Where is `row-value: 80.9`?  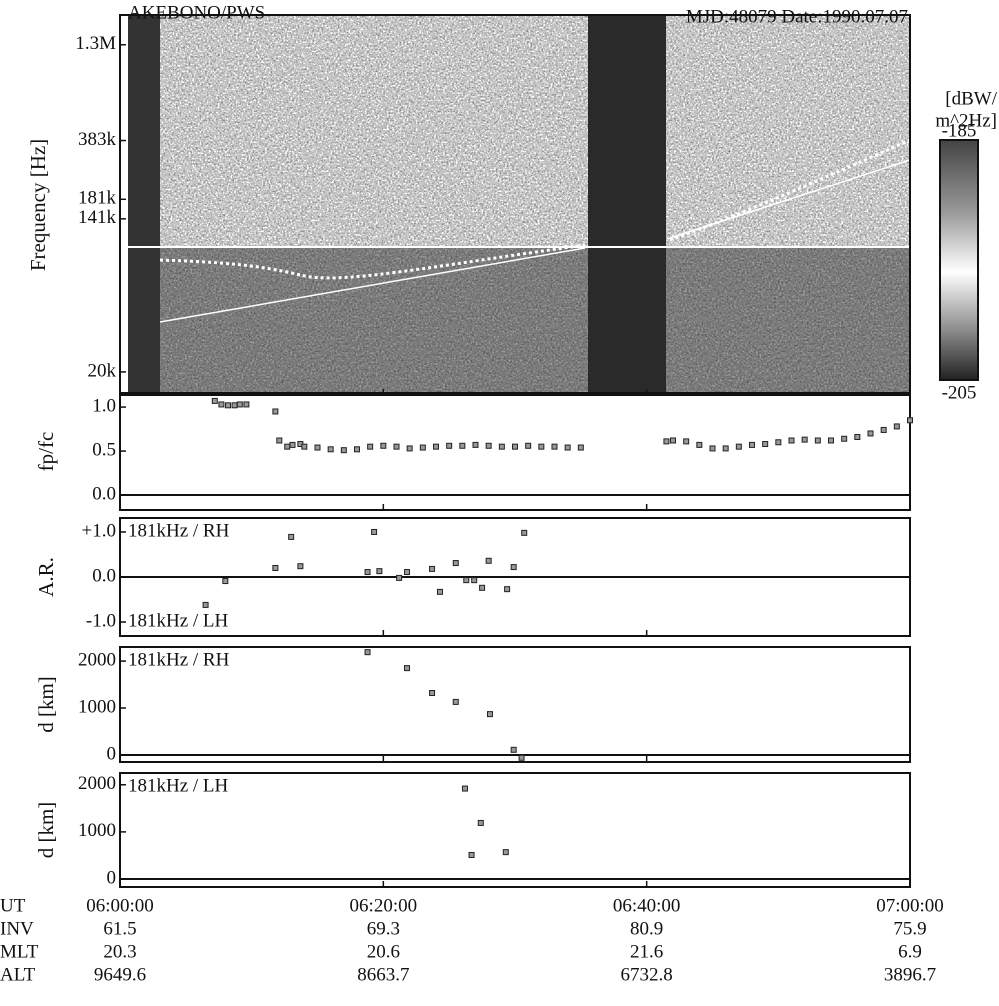 row-value: 80.9 is located at coordinates (646, 928).